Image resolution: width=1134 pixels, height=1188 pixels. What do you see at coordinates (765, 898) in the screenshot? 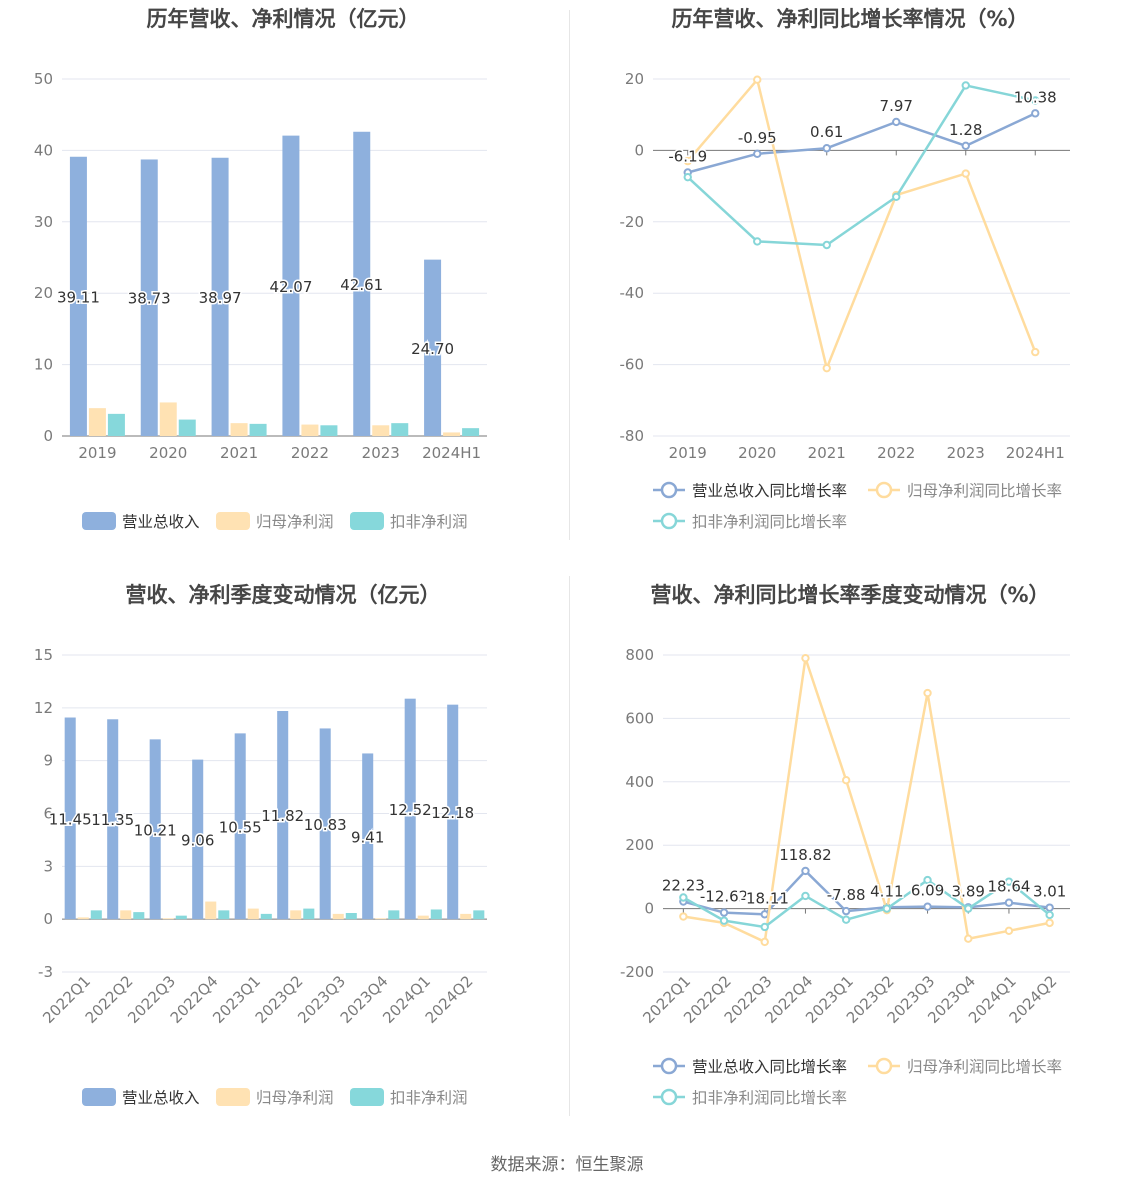
I see `point-value-label: -18.11` at bounding box center [765, 898].